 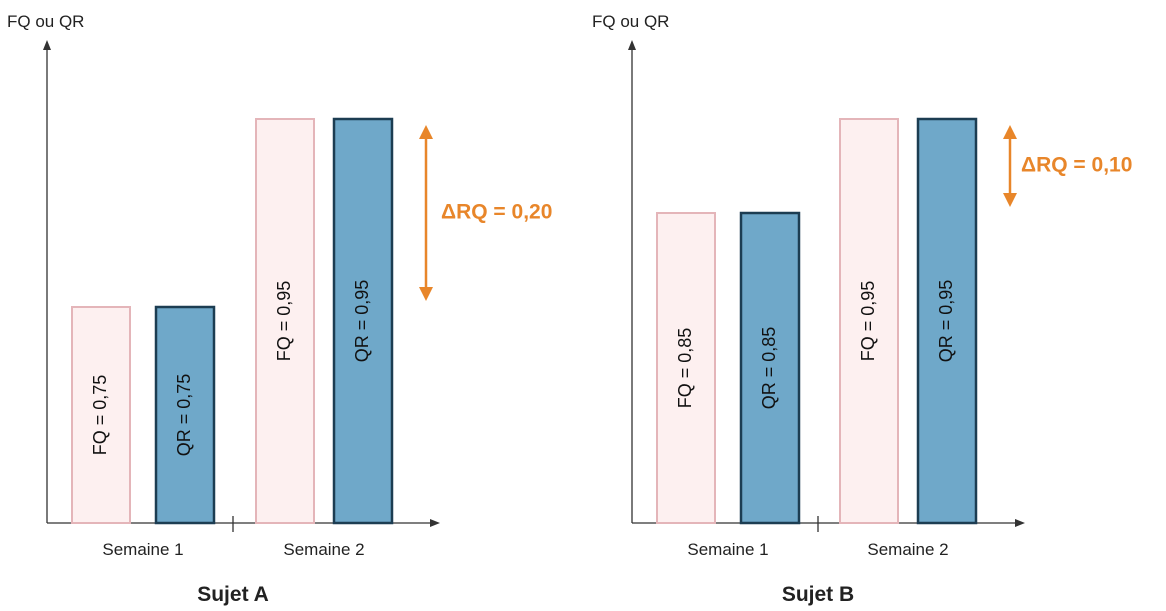 I want to click on delta-annotation-label: ΔRQ = 0,20, so click(x=496, y=212).